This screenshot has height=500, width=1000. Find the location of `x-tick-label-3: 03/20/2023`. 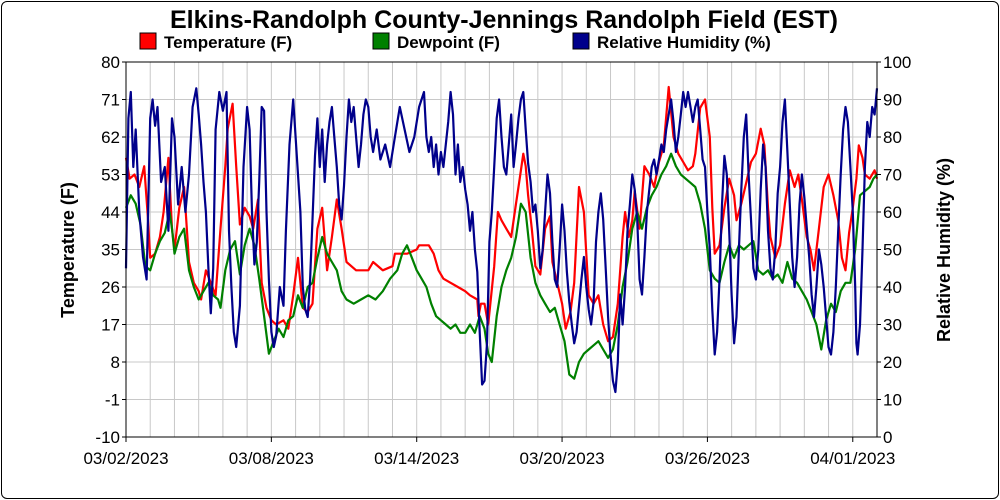

x-tick-label-3: 03/20/2023 is located at coordinates (562, 458).